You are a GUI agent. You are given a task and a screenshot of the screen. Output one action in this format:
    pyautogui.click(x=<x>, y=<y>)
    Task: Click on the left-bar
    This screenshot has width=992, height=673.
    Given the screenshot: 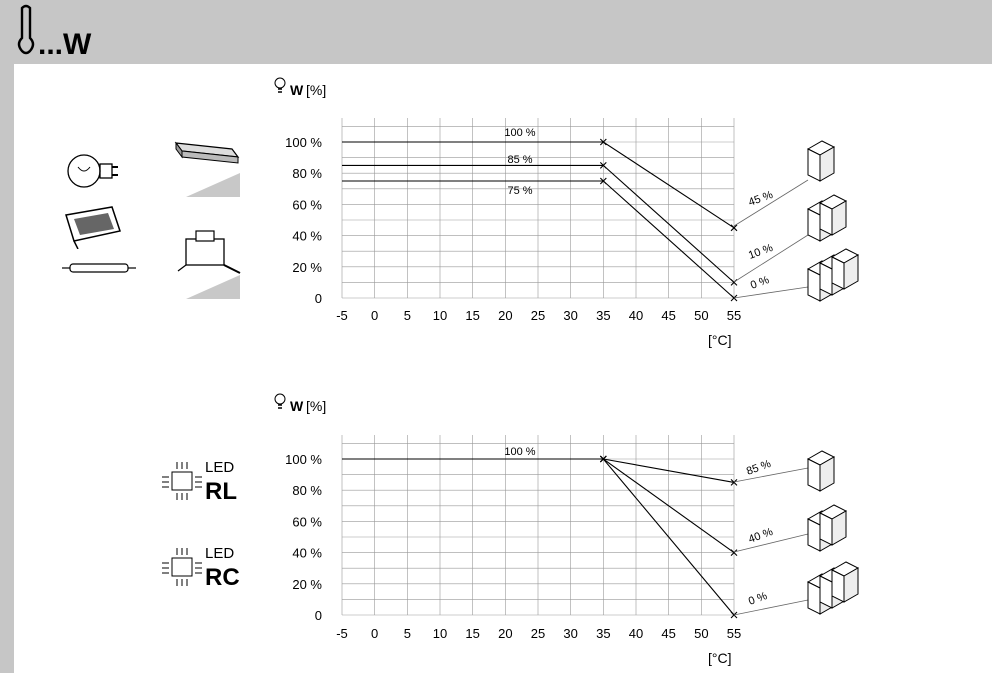 What is the action you would take?
    pyautogui.click(x=7, y=368)
    